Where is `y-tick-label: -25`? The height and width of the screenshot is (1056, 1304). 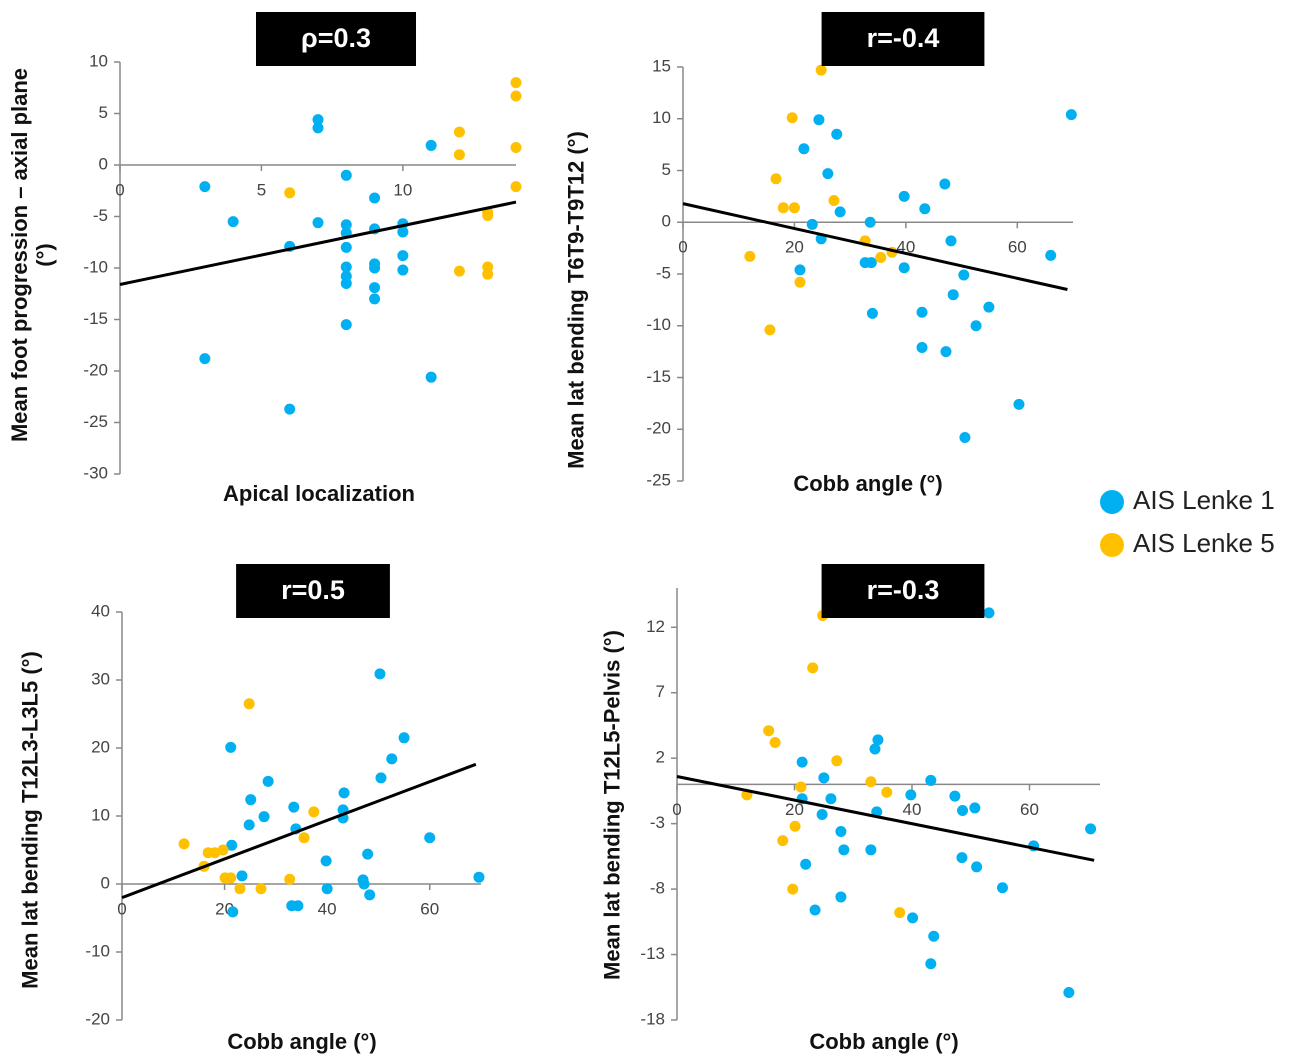 y-tick-label: -25 is located at coordinates (95, 421).